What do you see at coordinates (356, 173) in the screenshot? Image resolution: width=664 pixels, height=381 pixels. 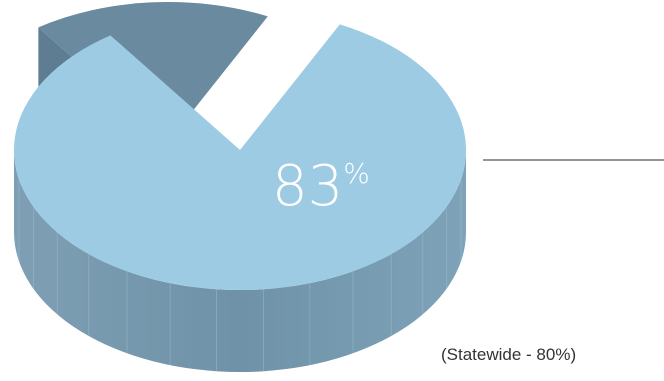 I see `percent-sign: %` at bounding box center [356, 173].